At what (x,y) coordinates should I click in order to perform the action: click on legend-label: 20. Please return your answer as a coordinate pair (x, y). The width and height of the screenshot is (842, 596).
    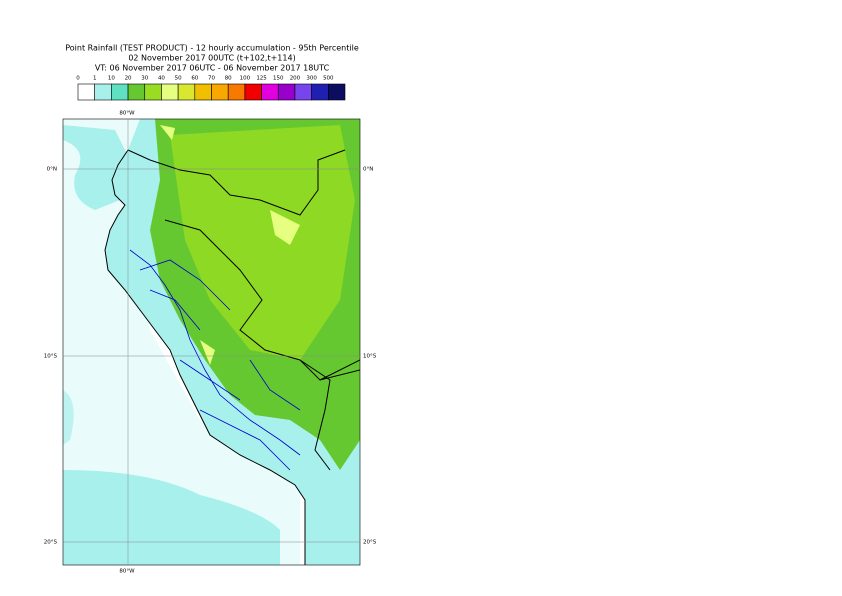
    Looking at the image, I should click on (128, 79).